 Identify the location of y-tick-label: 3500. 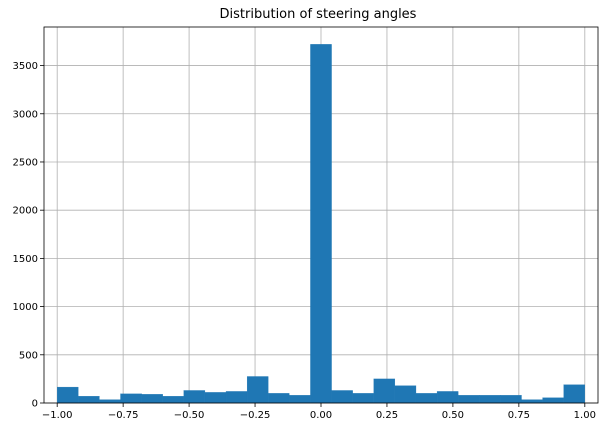
(25, 66).